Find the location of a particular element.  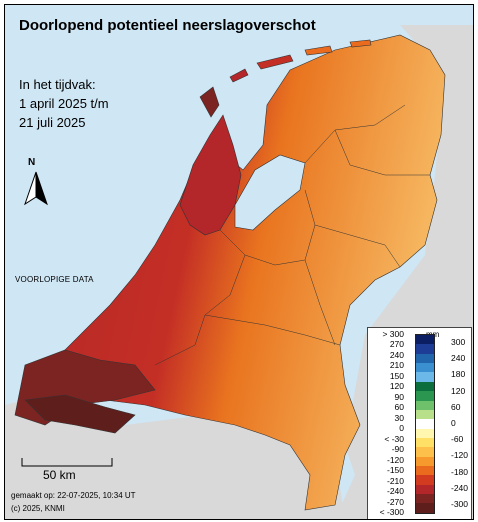

north-holland is located at coordinates (210, 175).